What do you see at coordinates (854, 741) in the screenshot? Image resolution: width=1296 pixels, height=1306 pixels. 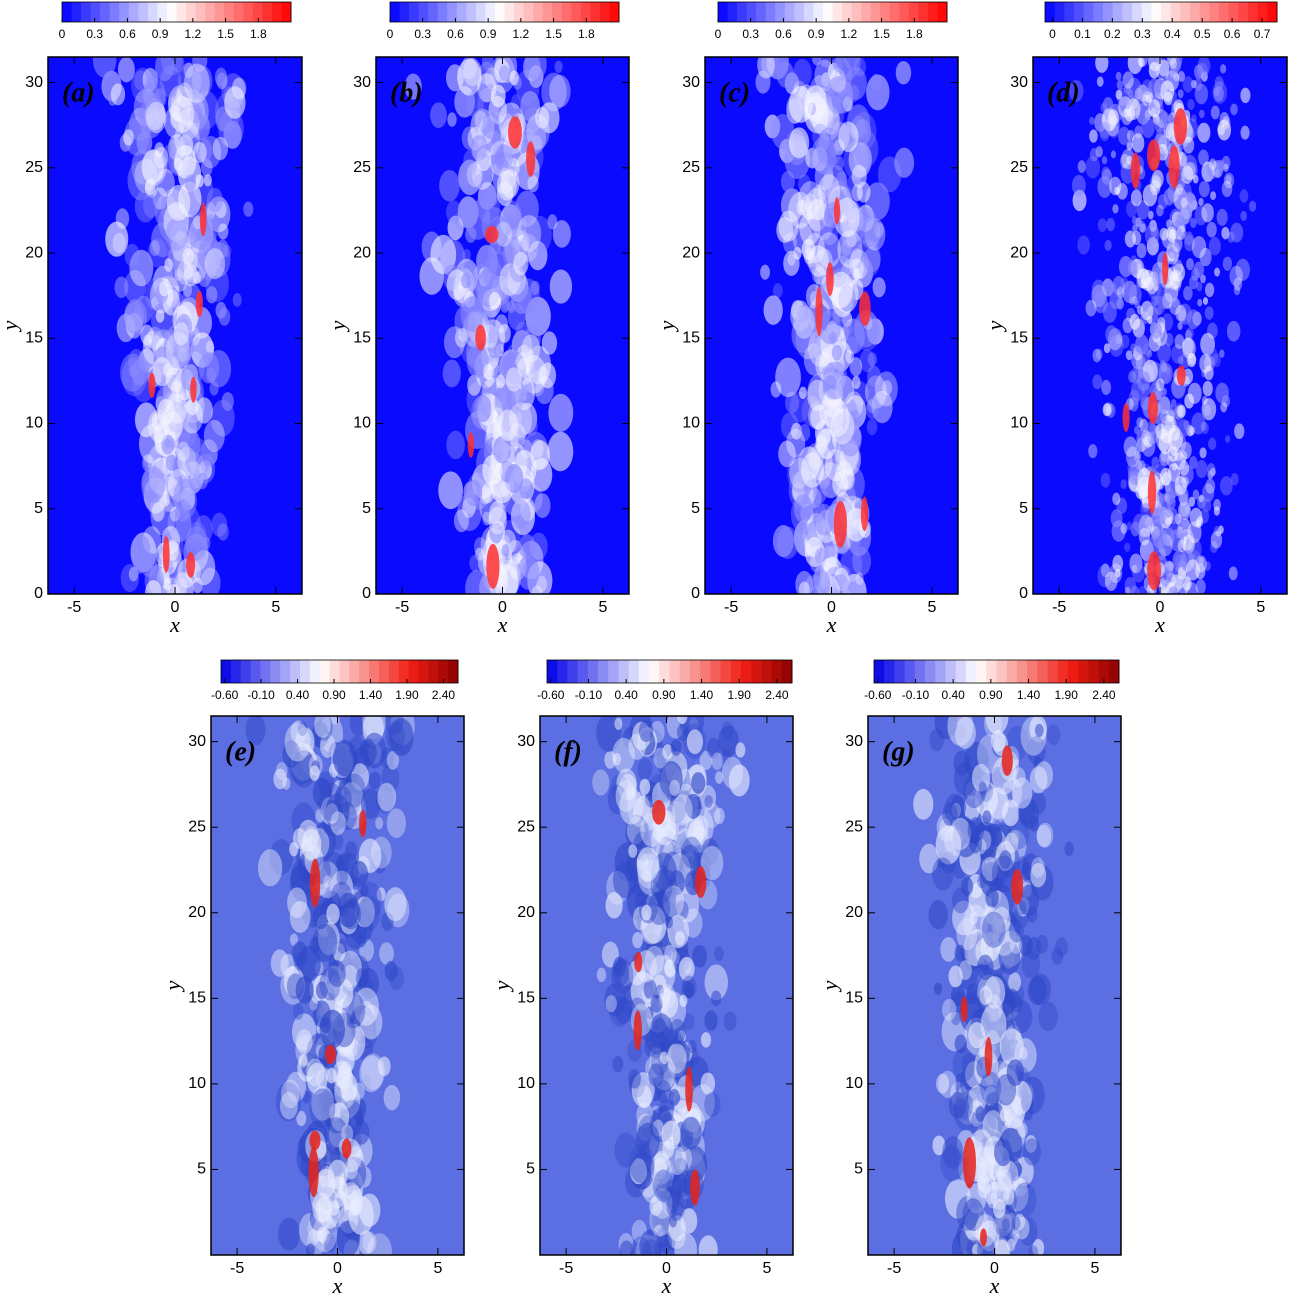 I see `y-tick-label: 30` at bounding box center [854, 741].